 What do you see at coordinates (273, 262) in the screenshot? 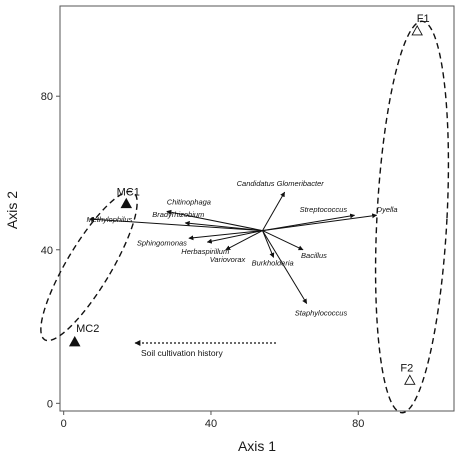
I see `vector-label-burkholderia: Burkholderia` at bounding box center [273, 262].